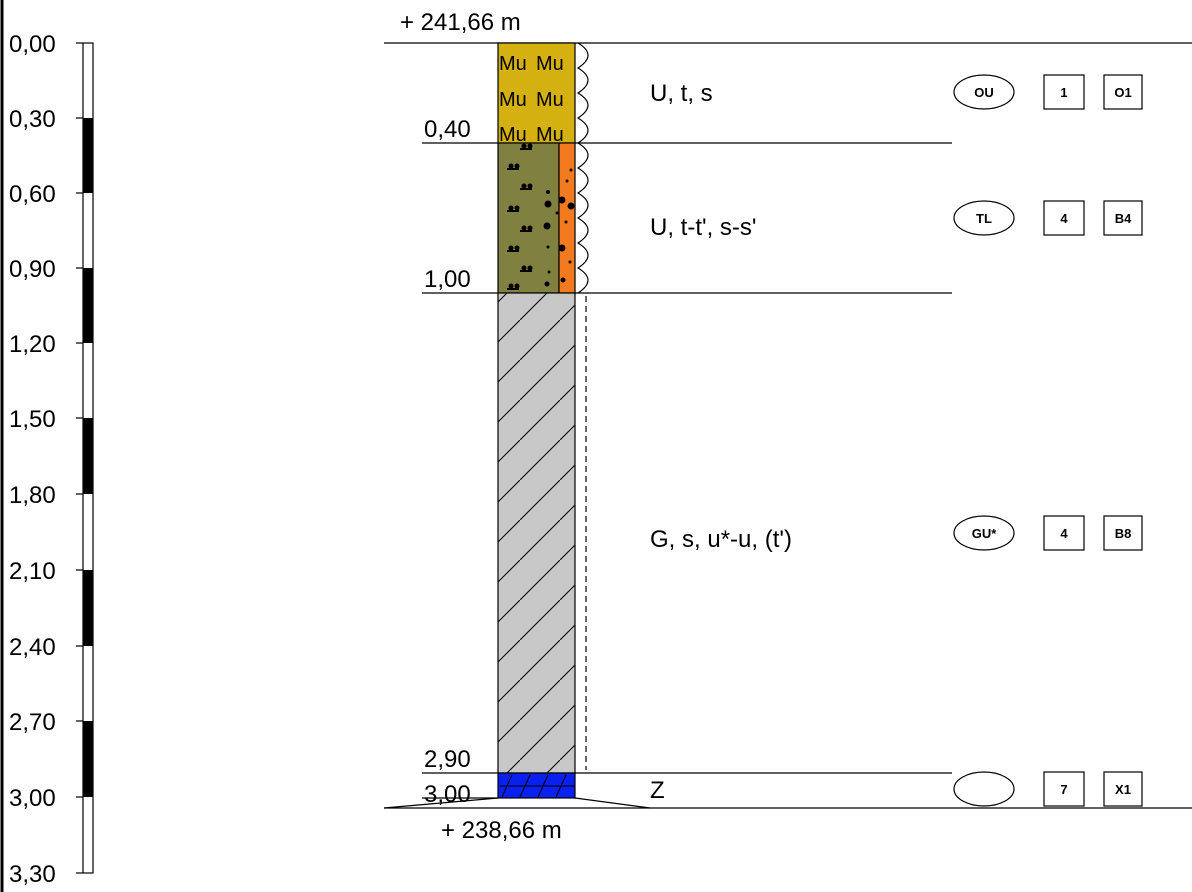 Image resolution: width=1192 pixels, height=892 pixels. I want to click on soil-group-label: OU, so click(984, 92).